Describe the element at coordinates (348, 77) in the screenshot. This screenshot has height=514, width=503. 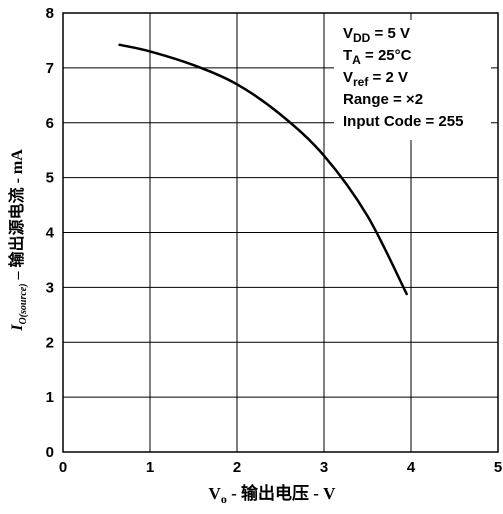
I see `legend-line-2-base: V` at that location.